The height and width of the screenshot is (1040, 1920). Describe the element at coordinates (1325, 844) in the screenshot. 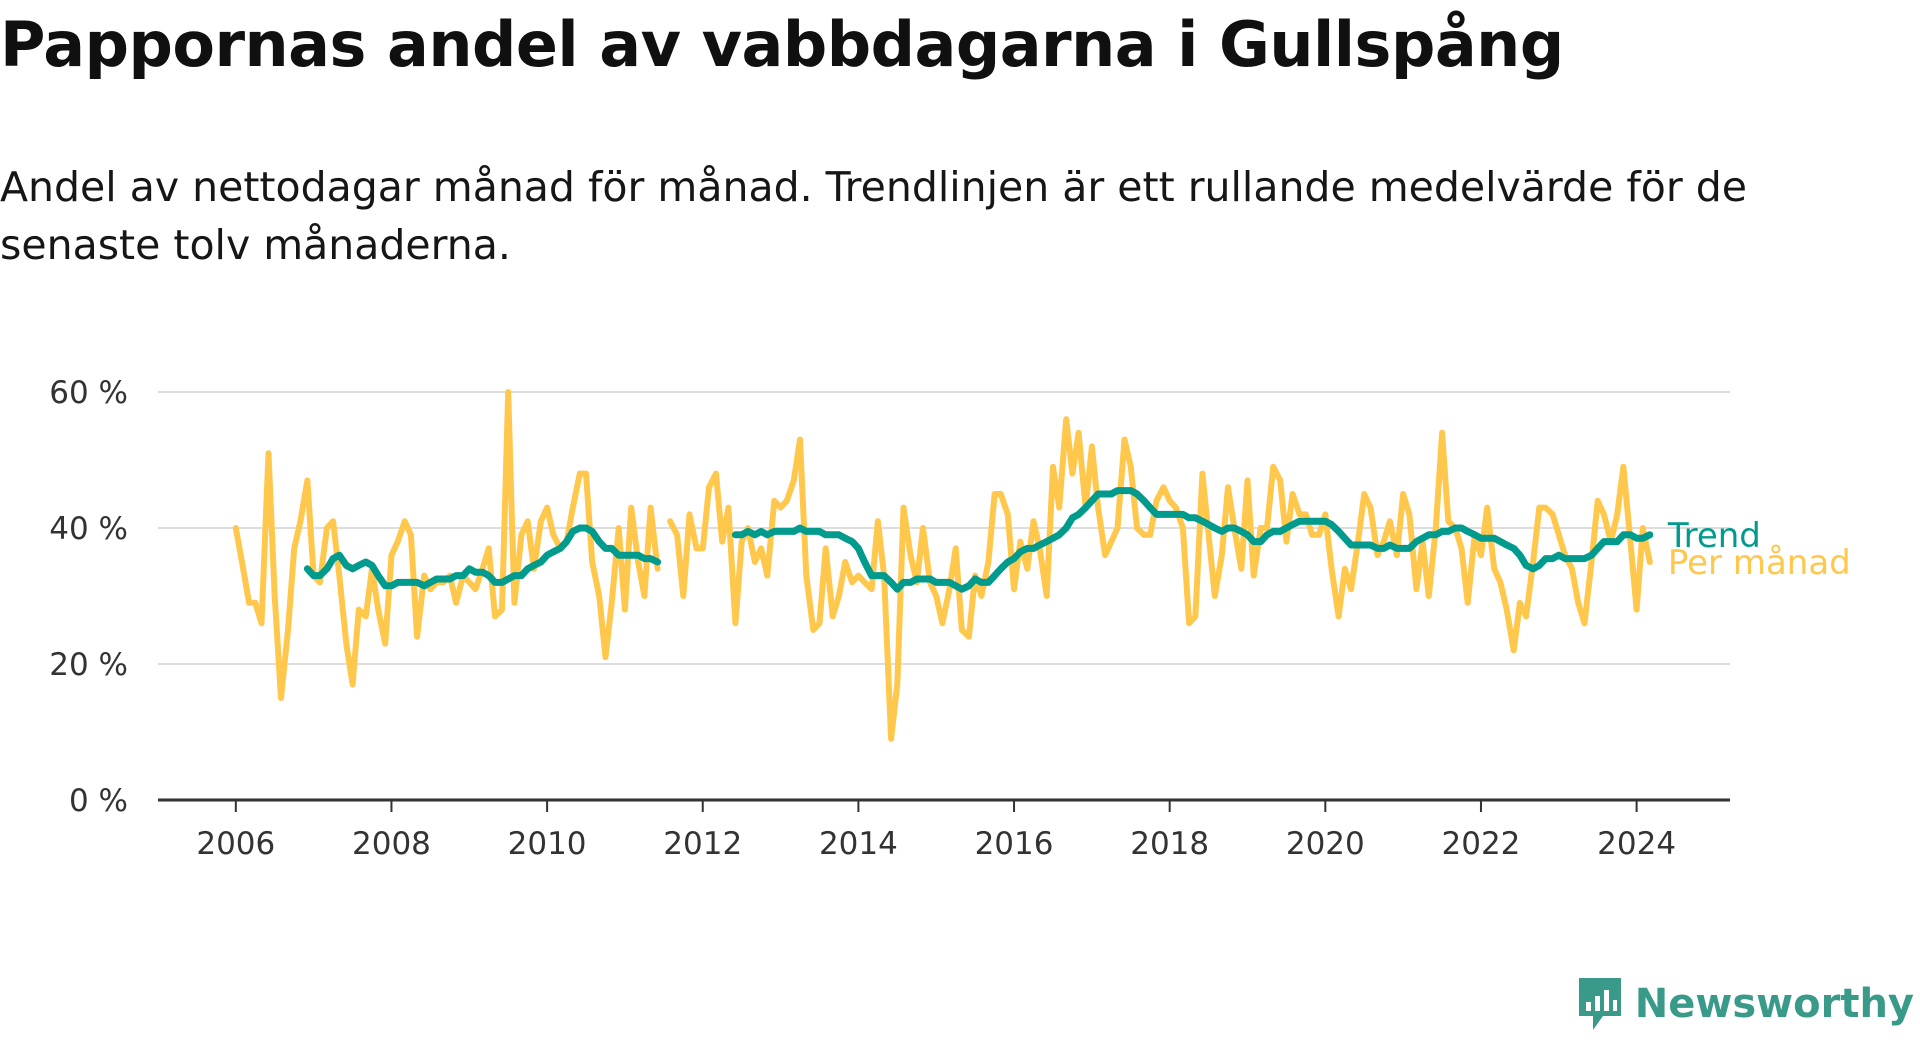

I see `x-tick-label: 2020` at that location.